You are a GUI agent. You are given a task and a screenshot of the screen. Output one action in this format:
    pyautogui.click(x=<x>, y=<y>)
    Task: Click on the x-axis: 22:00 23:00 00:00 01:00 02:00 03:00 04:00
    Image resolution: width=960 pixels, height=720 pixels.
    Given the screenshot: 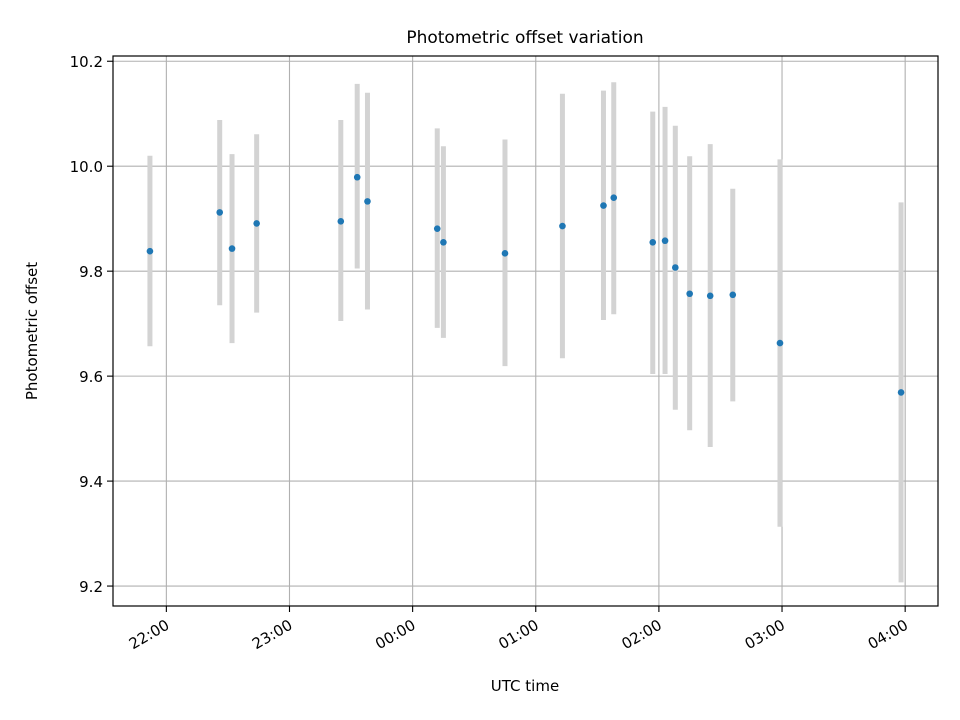 What is the action you would take?
    pyautogui.click(x=518, y=629)
    